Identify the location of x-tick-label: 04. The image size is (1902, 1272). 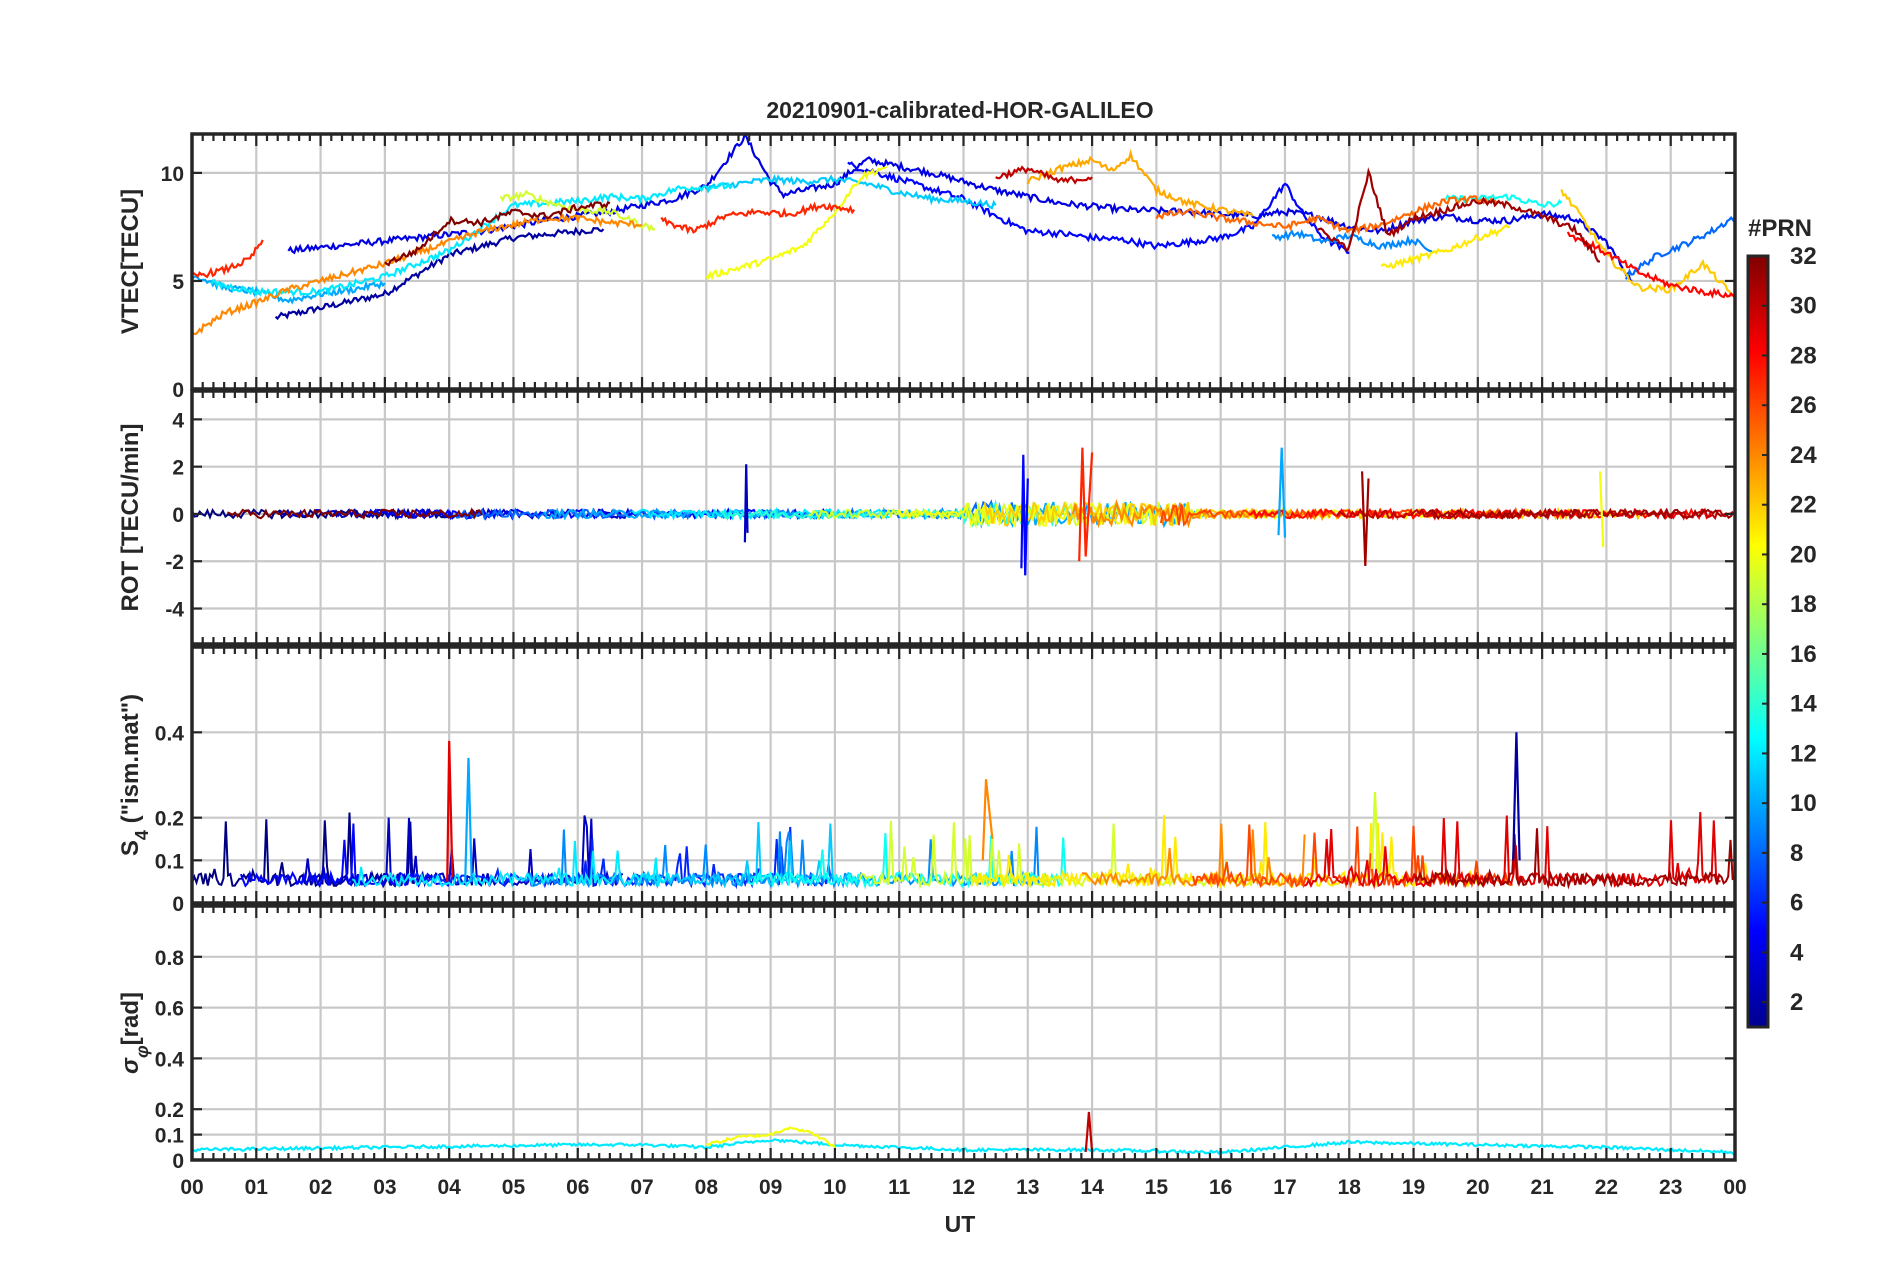
(449, 1187).